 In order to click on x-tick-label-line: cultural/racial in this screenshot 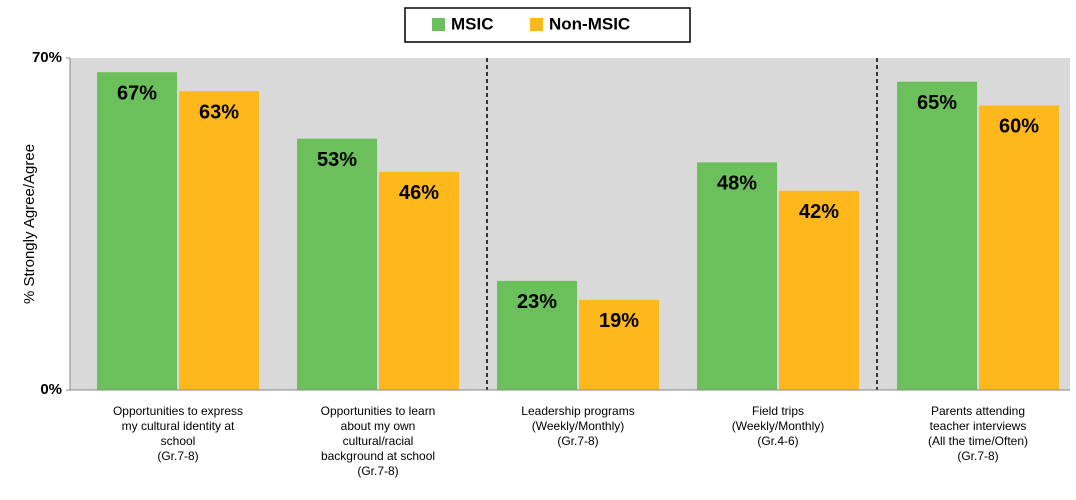, I will do `click(378, 441)`.